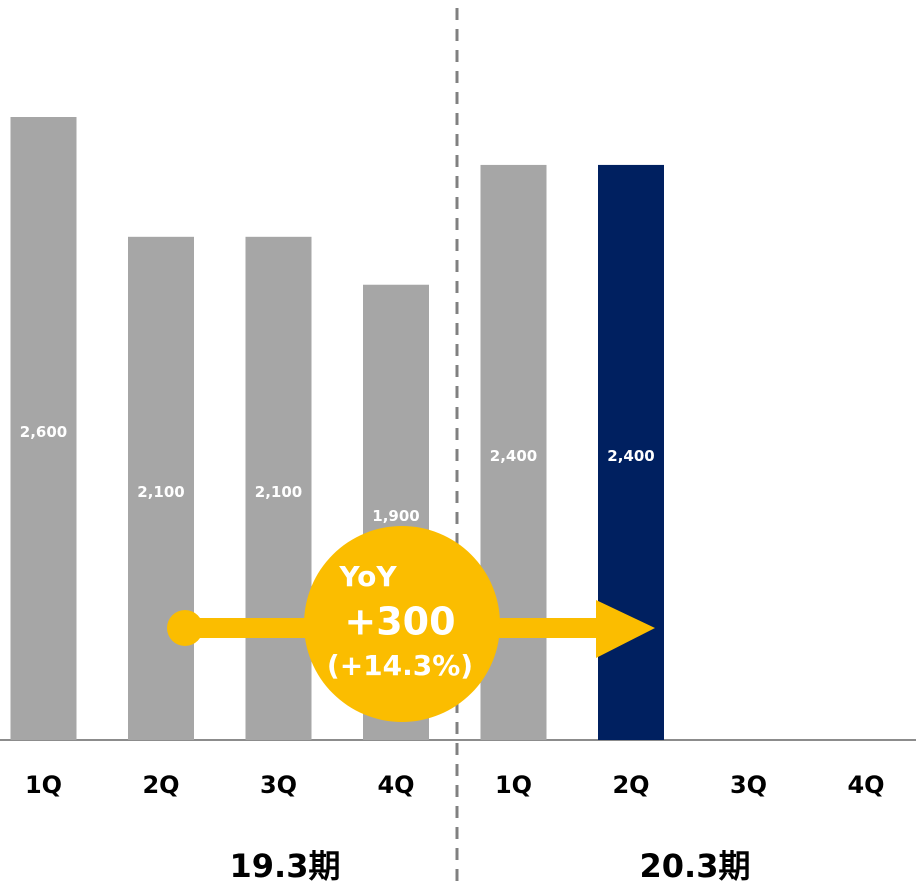 The image size is (916, 889). What do you see at coordinates (695, 866) in the screenshot?
I see `group-label: 20.3期` at bounding box center [695, 866].